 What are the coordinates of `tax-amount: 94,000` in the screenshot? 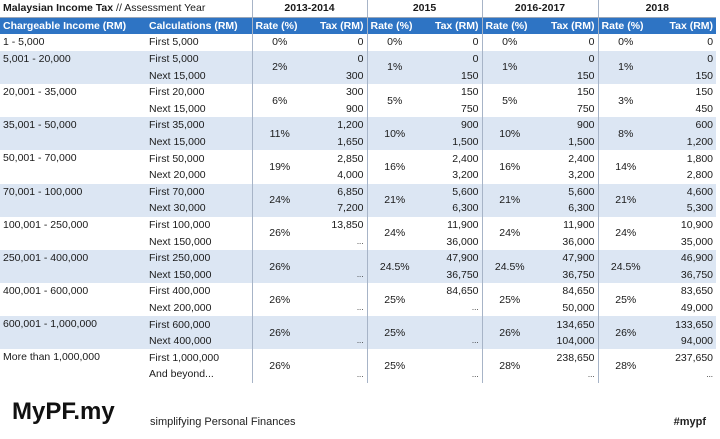 It's located at (685, 341).